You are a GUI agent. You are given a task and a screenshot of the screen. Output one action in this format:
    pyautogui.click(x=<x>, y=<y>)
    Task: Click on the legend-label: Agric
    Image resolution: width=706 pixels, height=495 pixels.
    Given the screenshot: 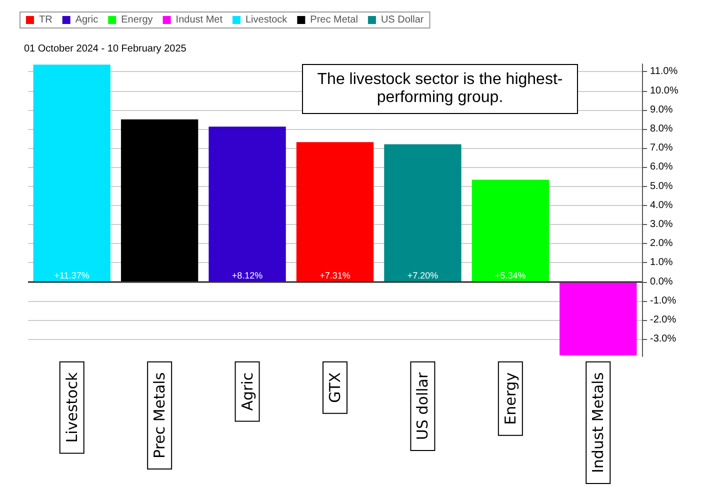 What is the action you would take?
    pyautogui.click(x=86, y=20)
    